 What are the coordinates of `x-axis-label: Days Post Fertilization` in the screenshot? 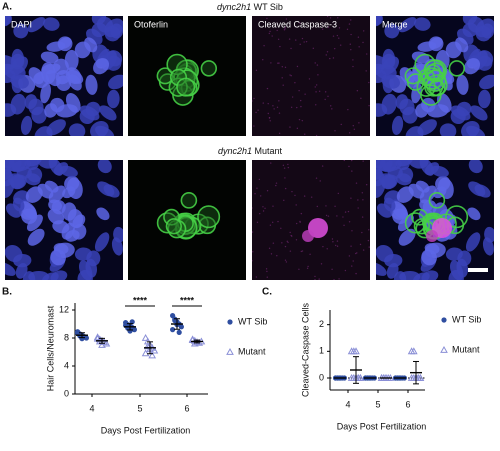 It's located at (146, 430).